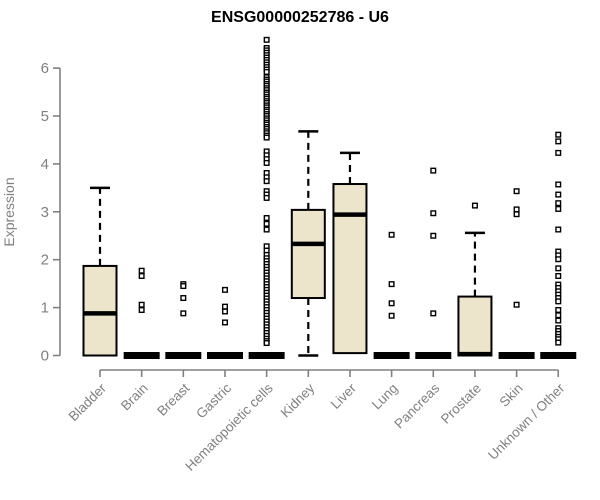 The image size is (600, 500). I want to click on boxplot-unknown-other, so click(558, 245).